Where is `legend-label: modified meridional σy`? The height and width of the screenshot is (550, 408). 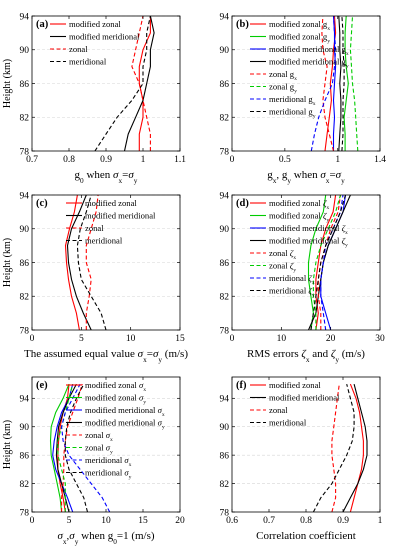 legend-label: modified meridional σy is located at coordinates (125, 424).